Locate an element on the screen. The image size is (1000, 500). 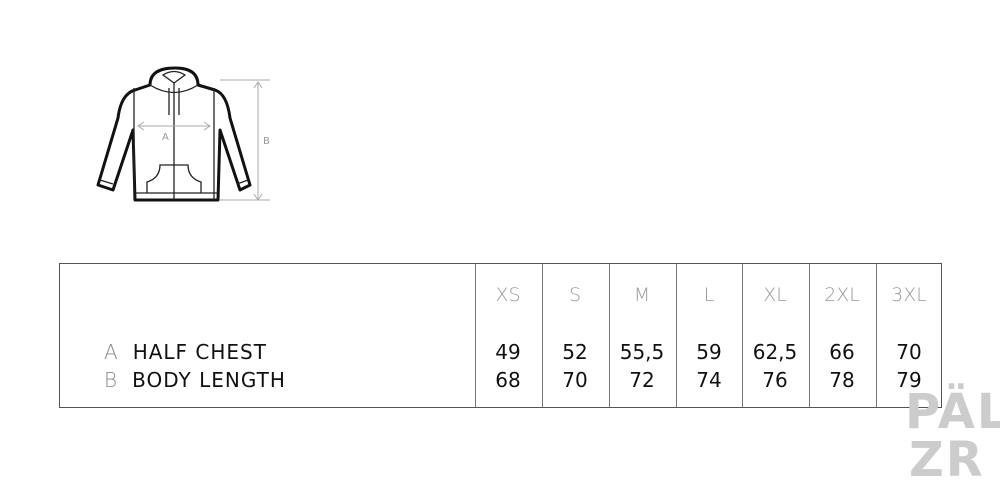
measurement-label: A HALF CHEST is located at coordinates (185, 352).